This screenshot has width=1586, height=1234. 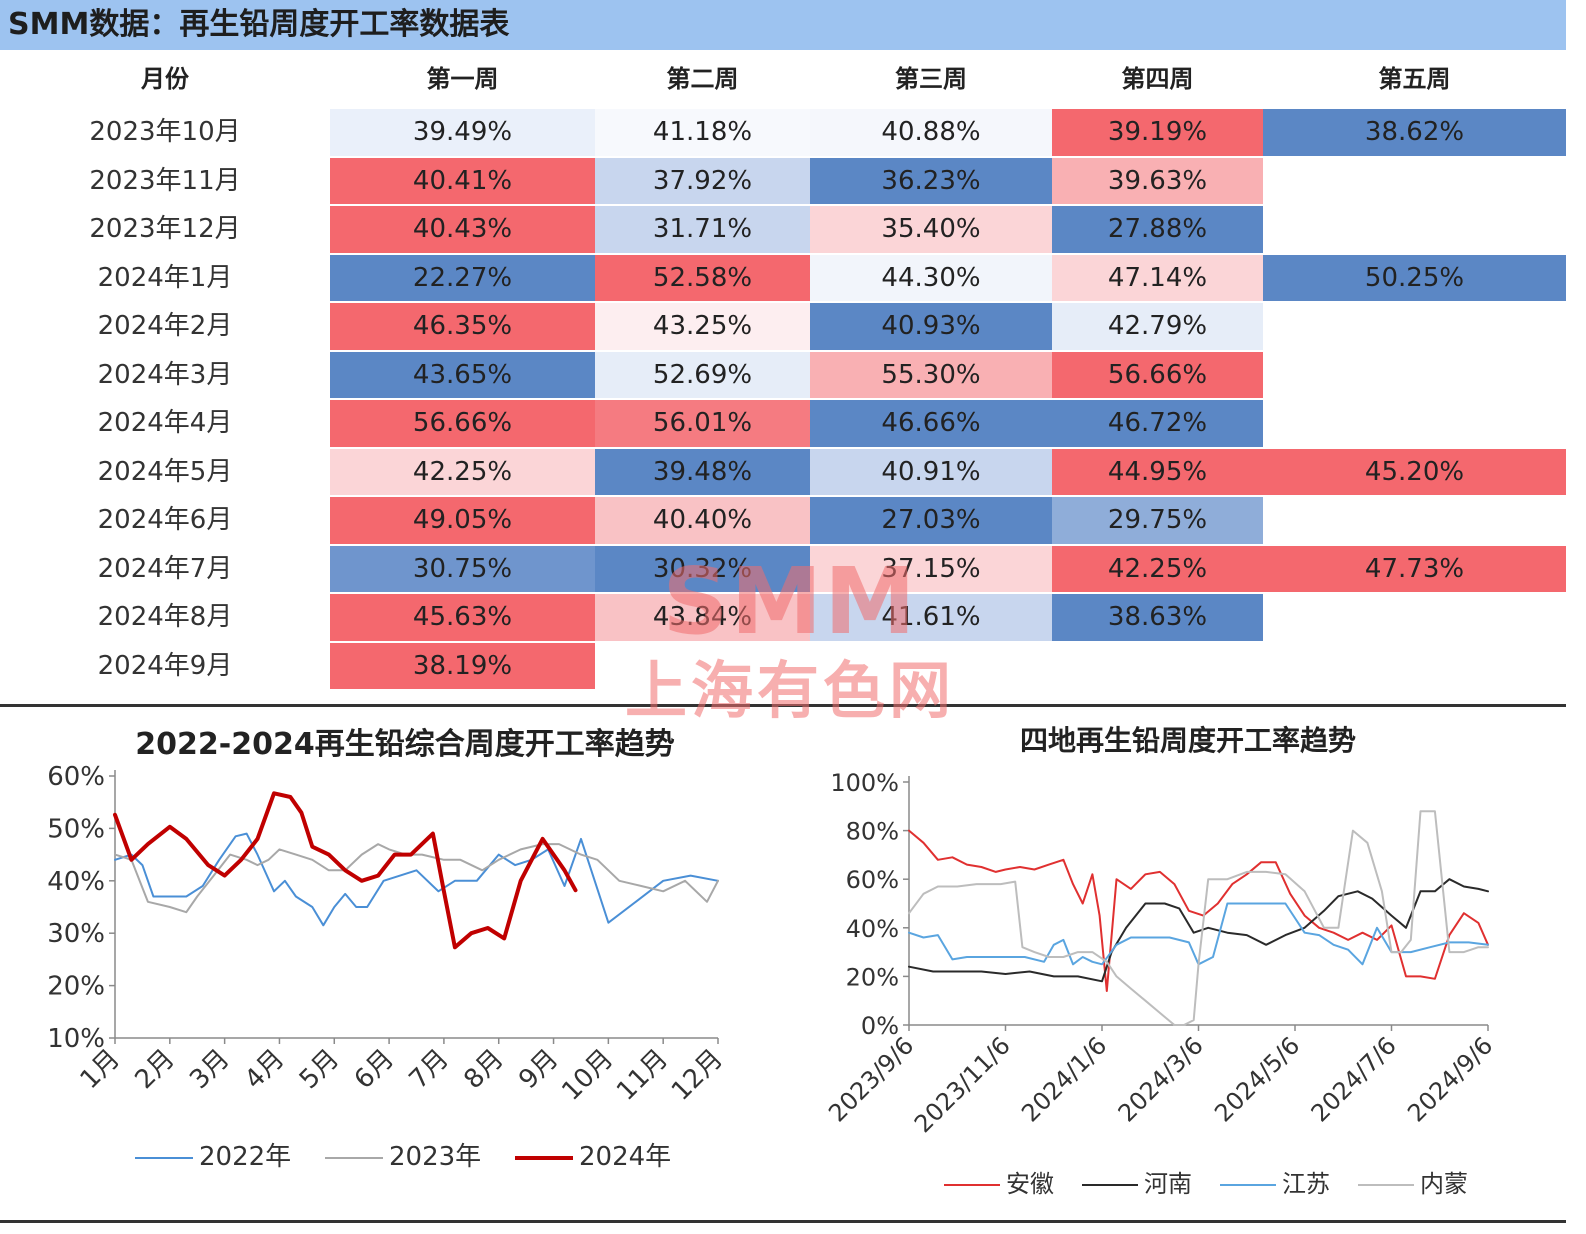 What do you see at coordinates (462, 326) in the screenshot?
I see `table-cell: 46.35%` at bounding box center [462, 326].